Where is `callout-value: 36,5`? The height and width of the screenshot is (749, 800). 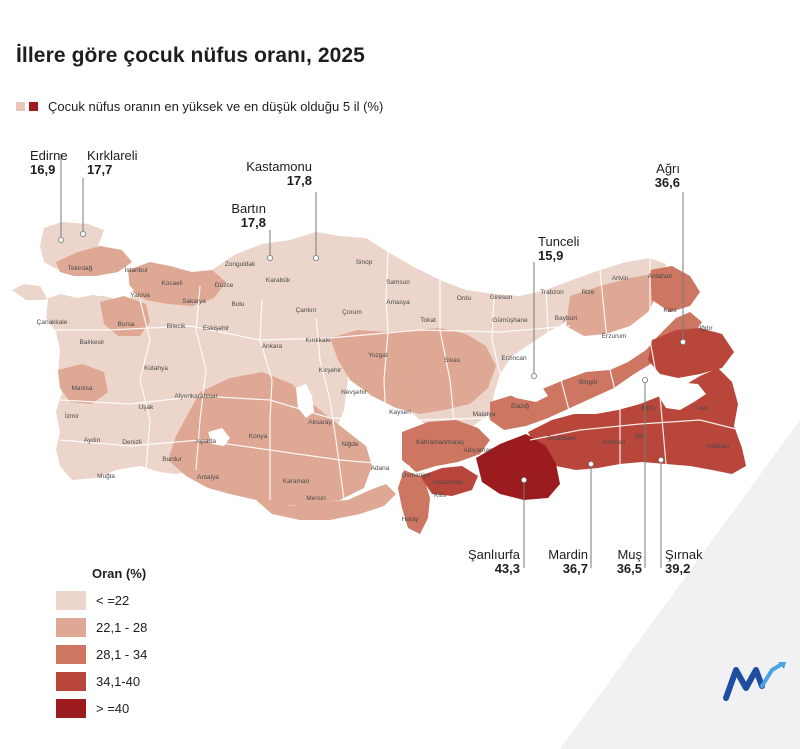
callout-value: 36,5 is located at coordinates (629, 568).